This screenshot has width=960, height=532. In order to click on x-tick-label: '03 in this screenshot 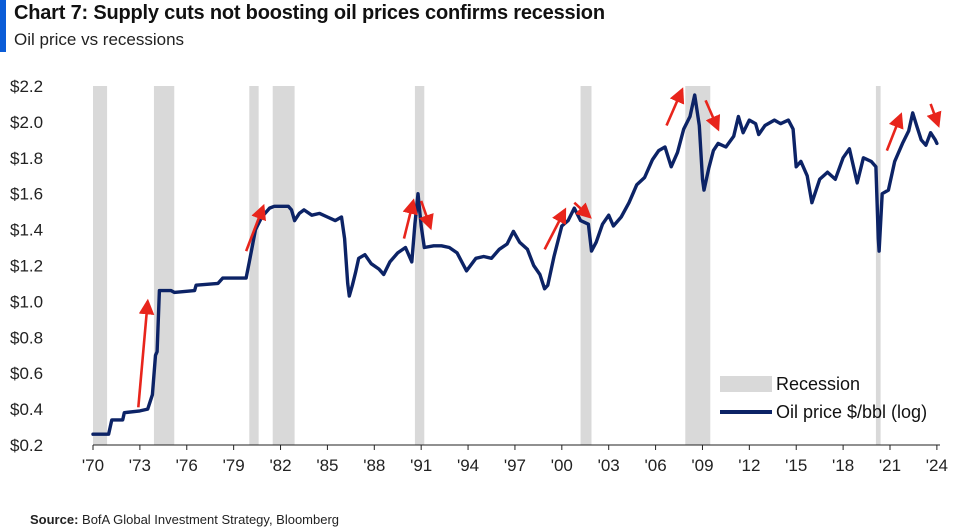, I will do `click(609, 465)`.